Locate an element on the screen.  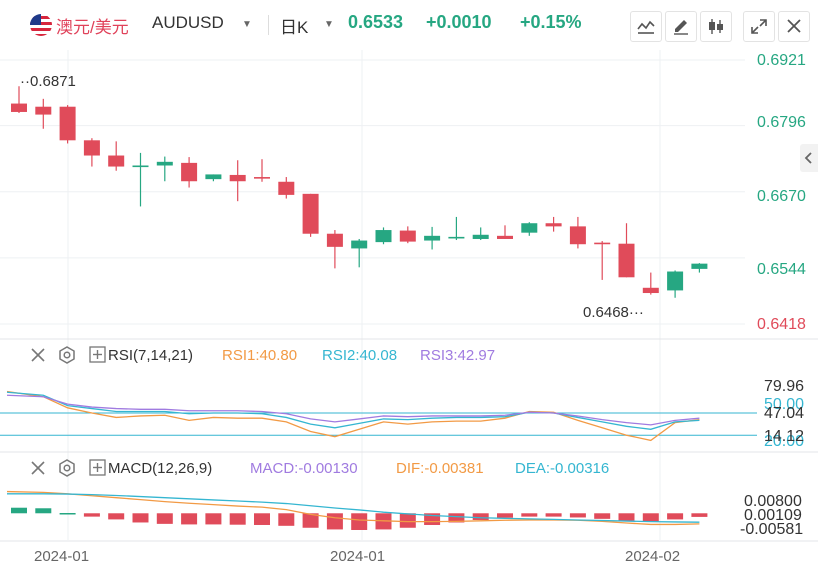
rsi-tick-label: 14.12 is located at coordinates (784, 436).